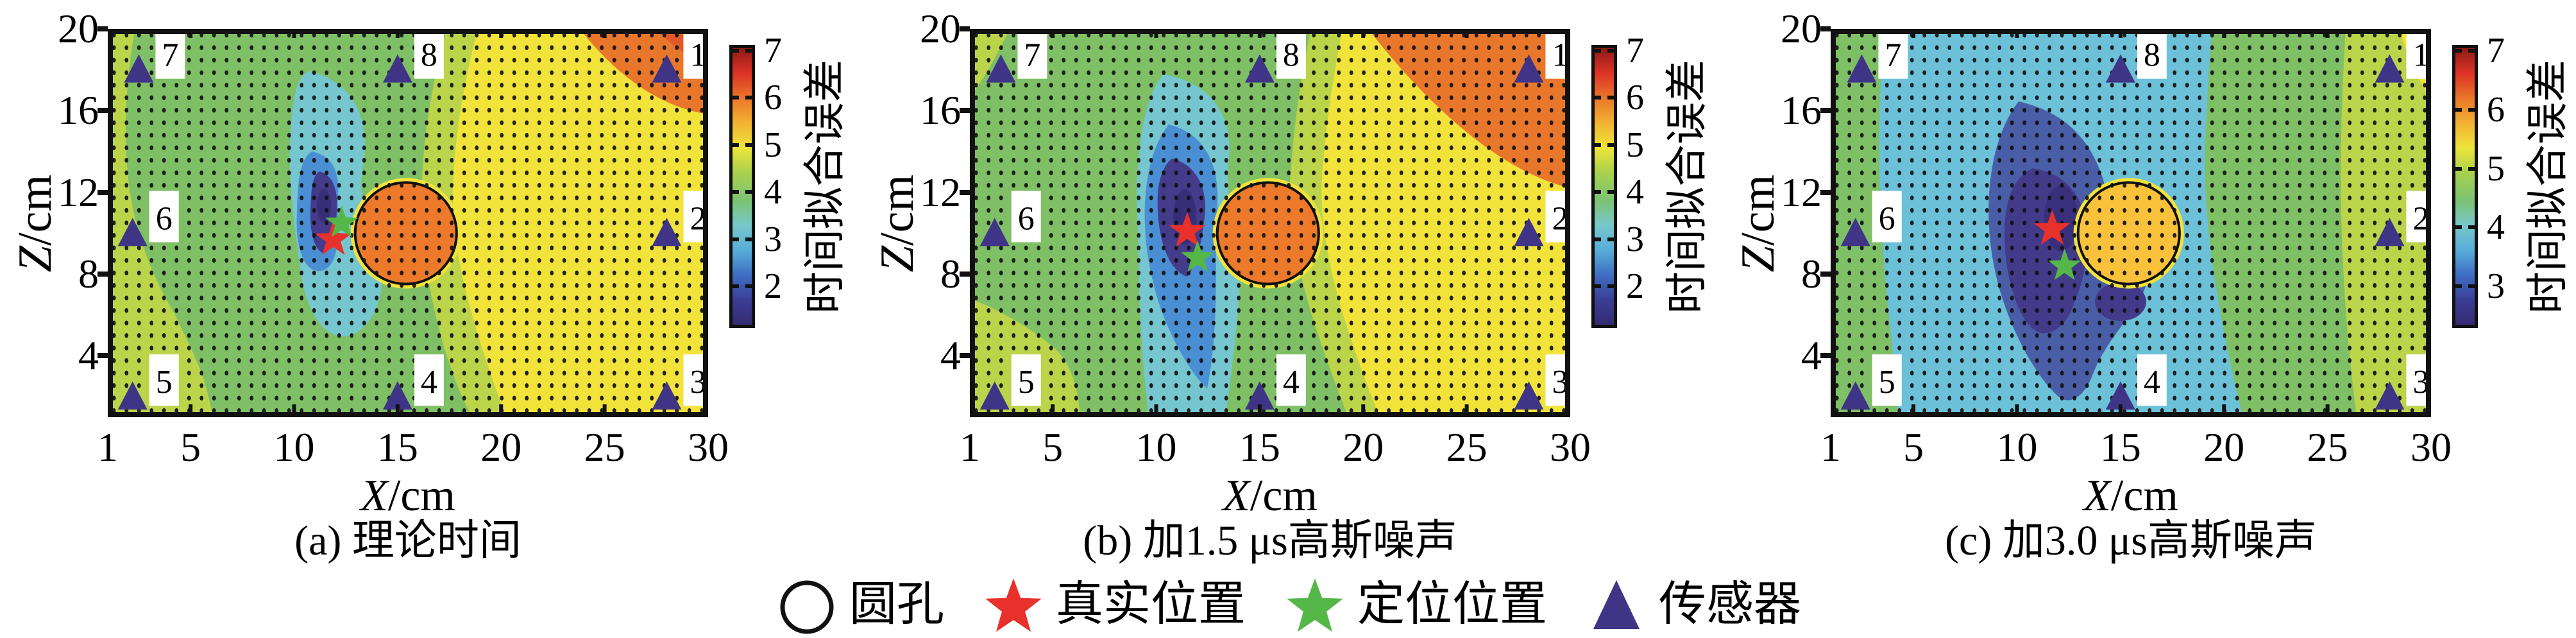 This screenshot has height=638, width=2576. I want to click on sensor-label-6: 6, so click(1887, 218).